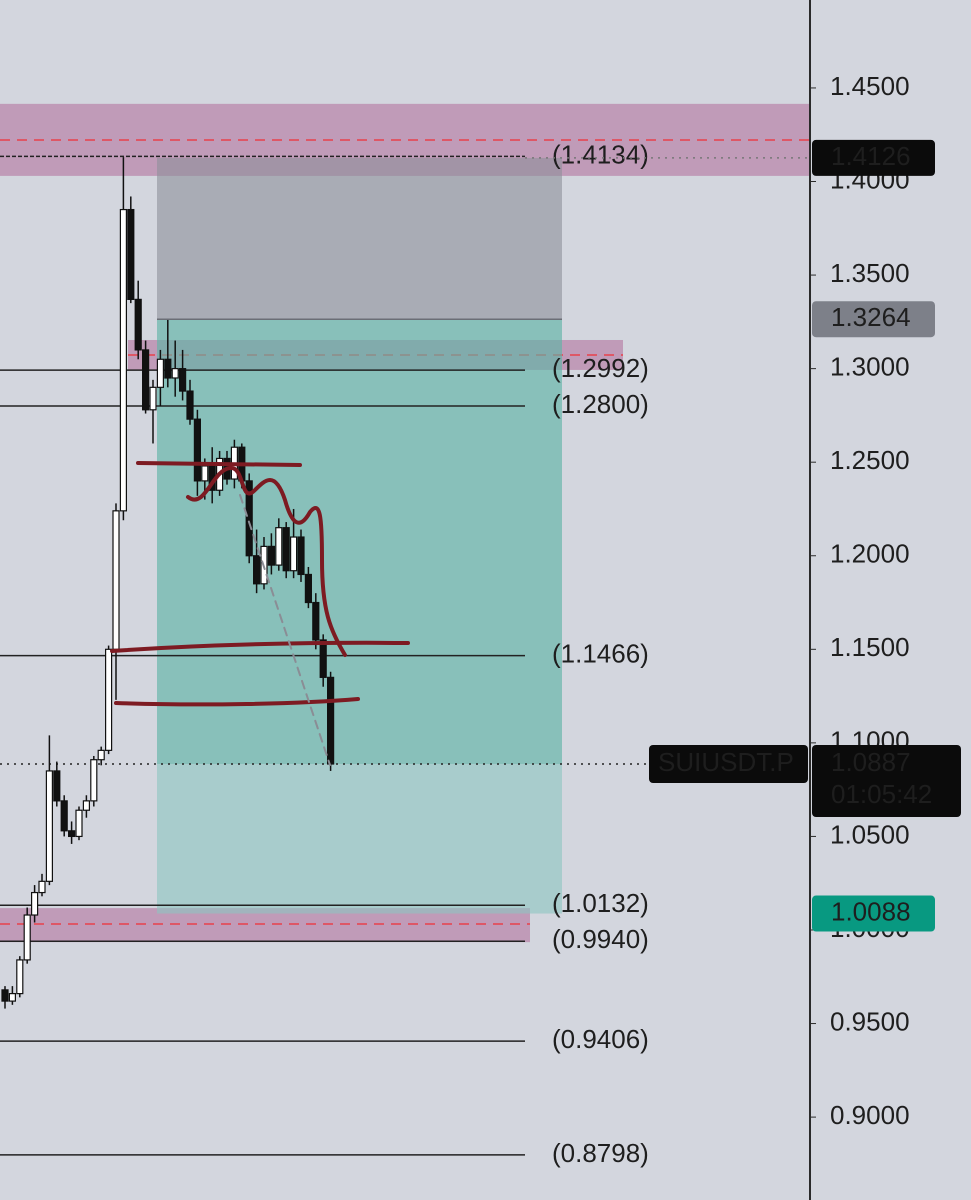 This screenshot has width=971, height=1200. I want to click on level-label: (1.0132), so click(600, 903).